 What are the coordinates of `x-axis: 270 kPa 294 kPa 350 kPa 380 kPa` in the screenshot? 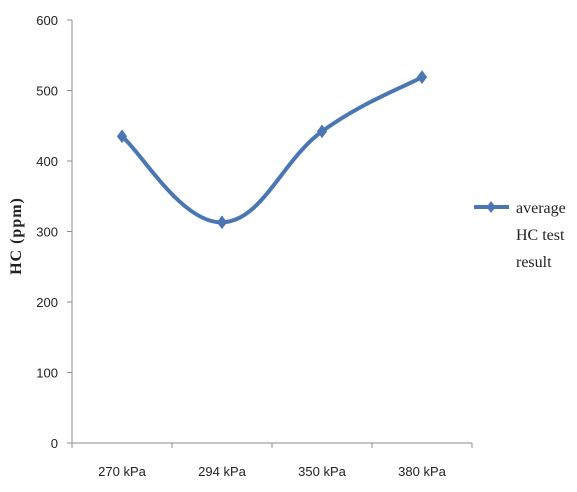 It's located at (272, 460).